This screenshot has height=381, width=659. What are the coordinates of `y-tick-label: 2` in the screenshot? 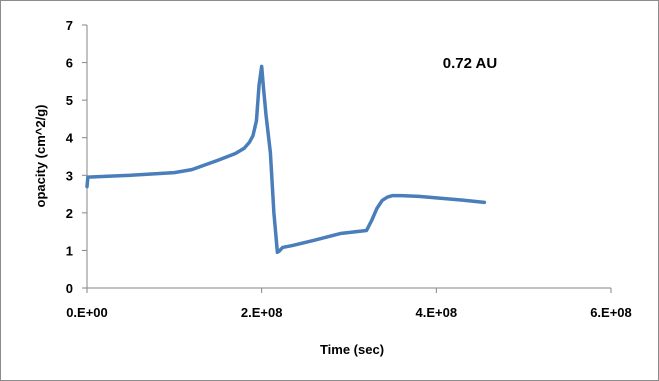 It's located at (69, 213).